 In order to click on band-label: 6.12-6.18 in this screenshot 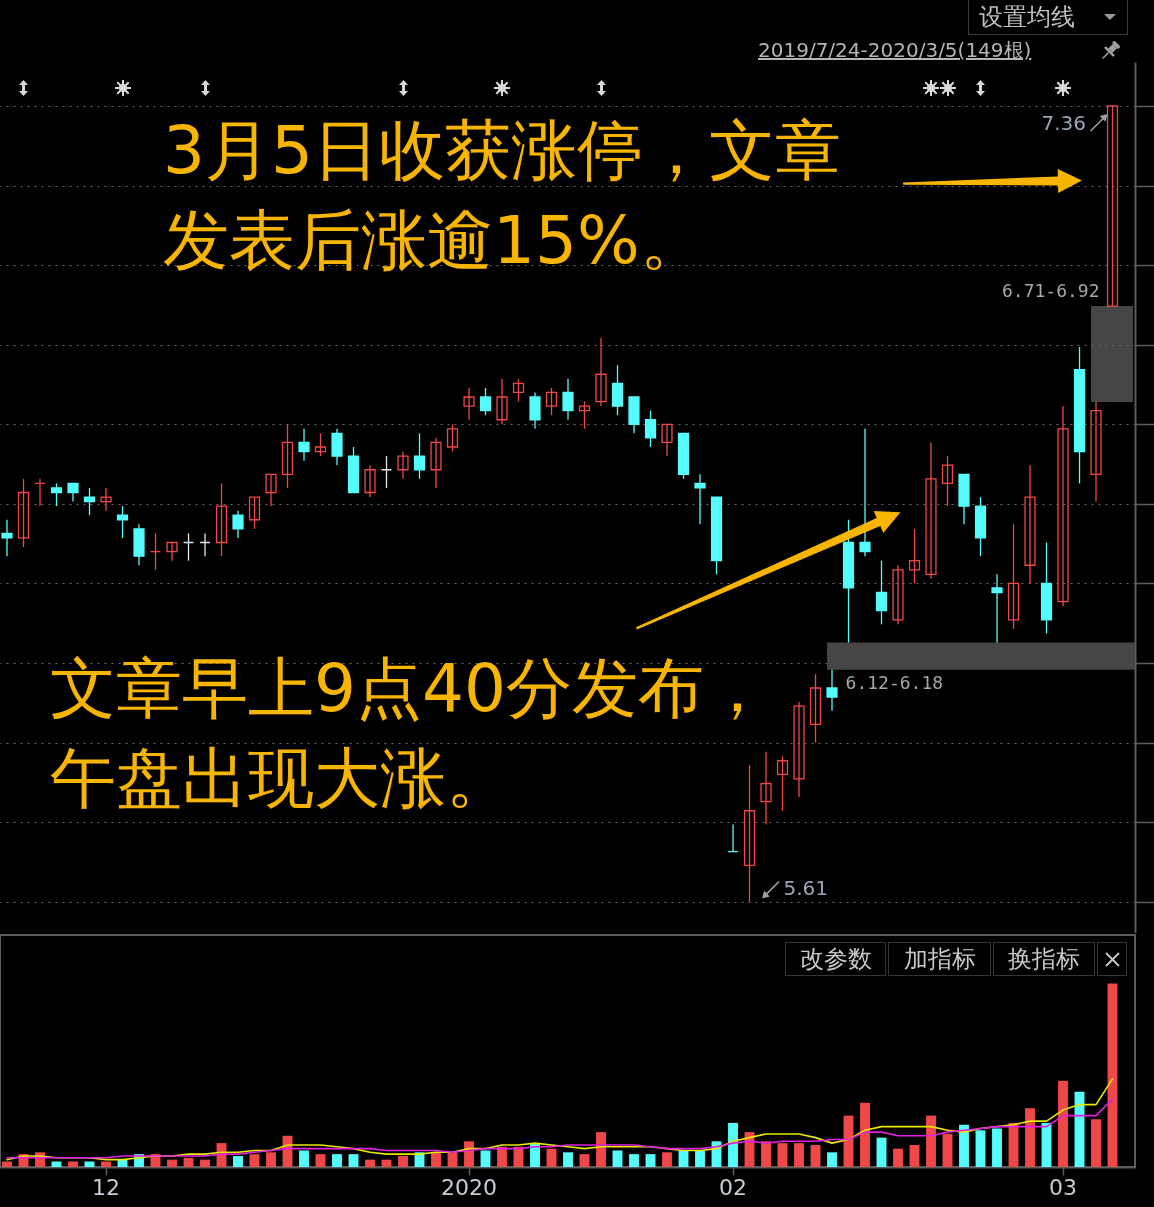, I will do `click(894, 682)`.